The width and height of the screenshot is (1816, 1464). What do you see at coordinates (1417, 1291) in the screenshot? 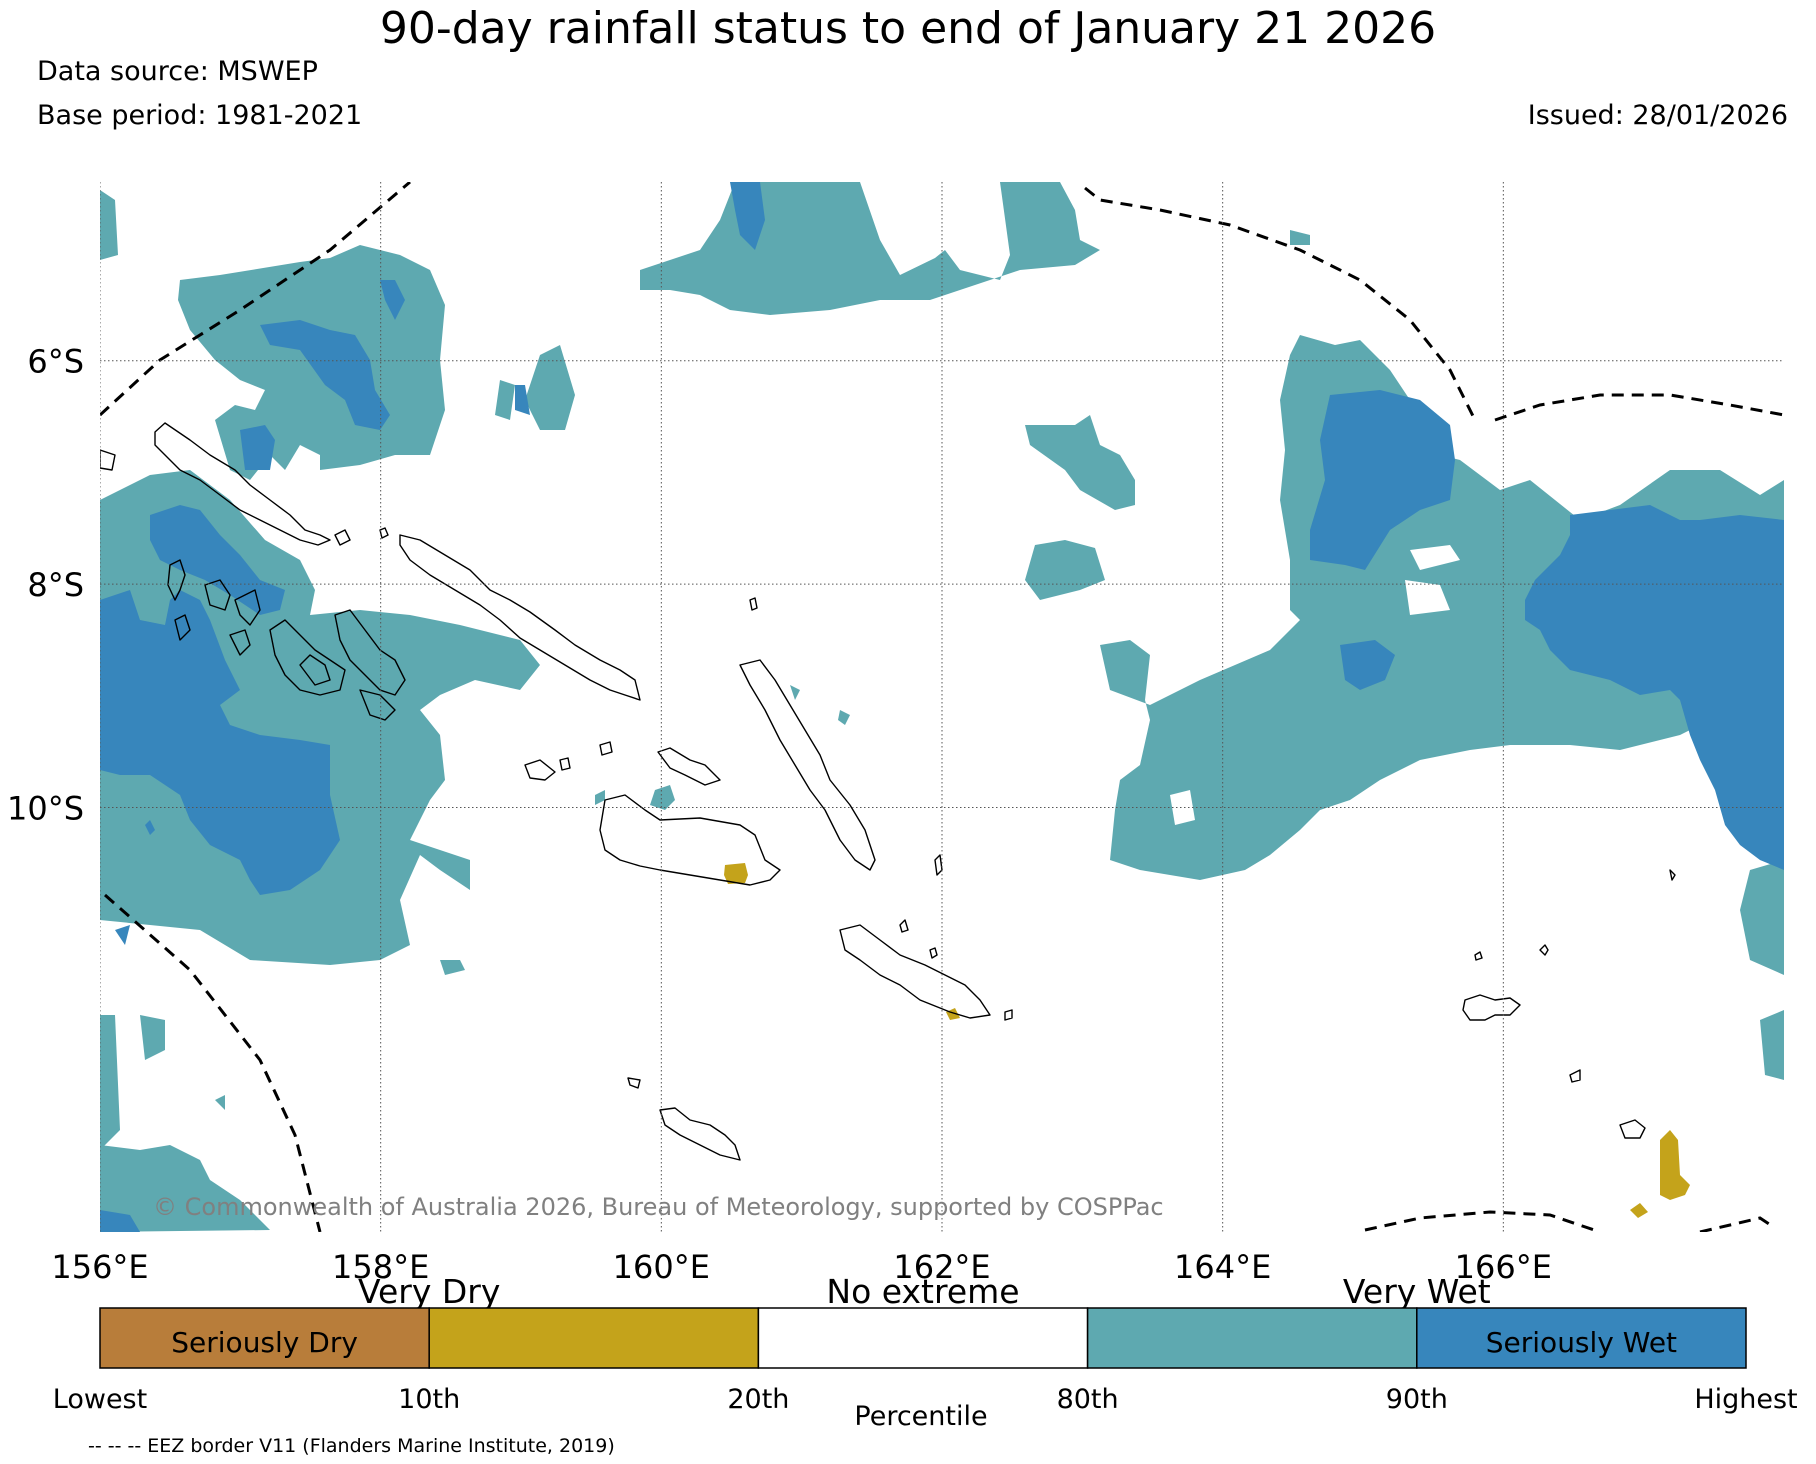
I see `legend-category-label: Very Wet` at bounding box center [1417, 1291].